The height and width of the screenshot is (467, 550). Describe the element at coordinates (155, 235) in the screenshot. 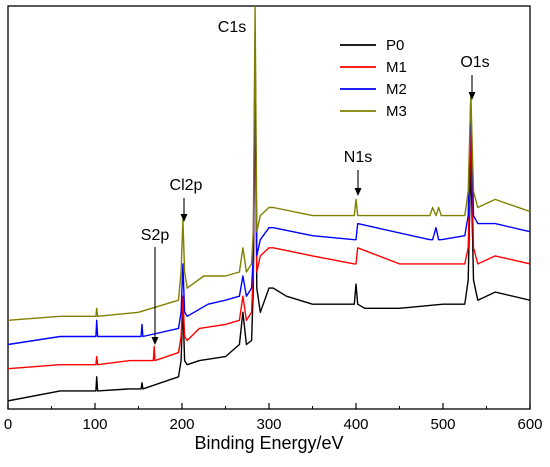

I see `annotation-s2p: S2p` at that location.